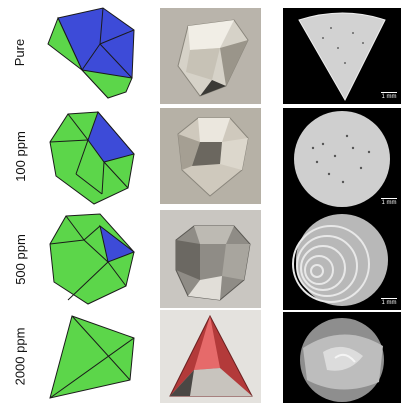 Image resolution: width=414 pixels, height=403 pixels. I want to click on row-label-text: 2000 ppm, so click(20, 356).